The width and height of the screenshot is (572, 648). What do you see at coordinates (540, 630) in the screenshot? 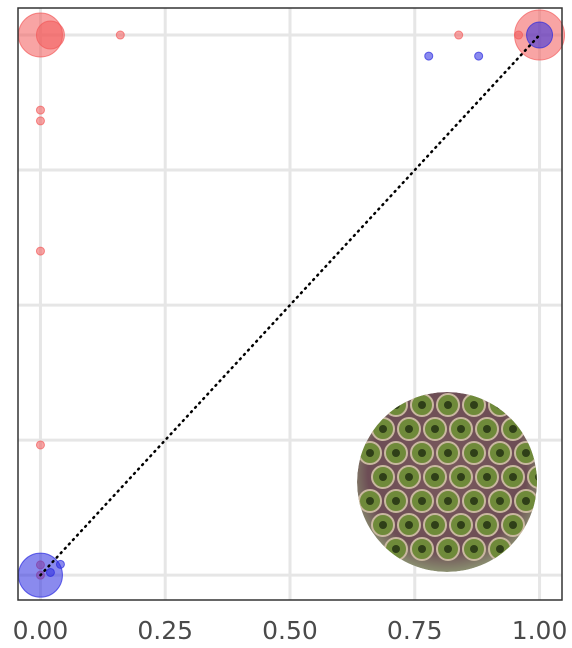
I see `x-tick-label: 1.00` at bounding box center [540, 630].